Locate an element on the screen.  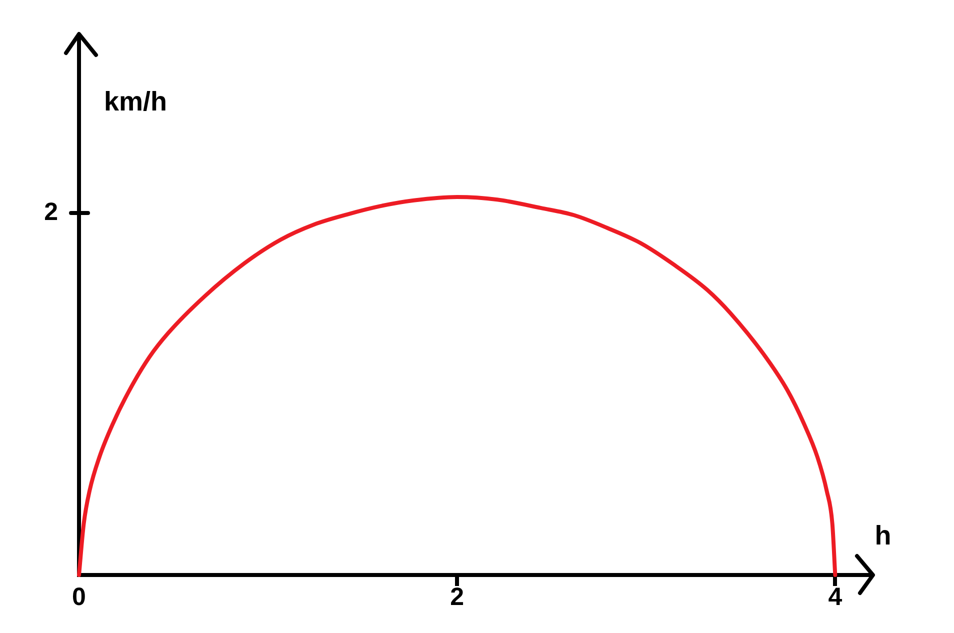
x-tick-label: 4 is located at coordinates (835, 596).